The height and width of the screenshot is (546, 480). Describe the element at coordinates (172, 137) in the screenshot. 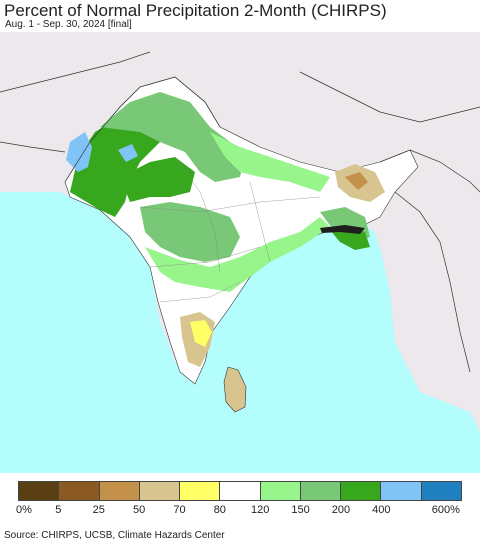

I see `precip-150-band` at that location.